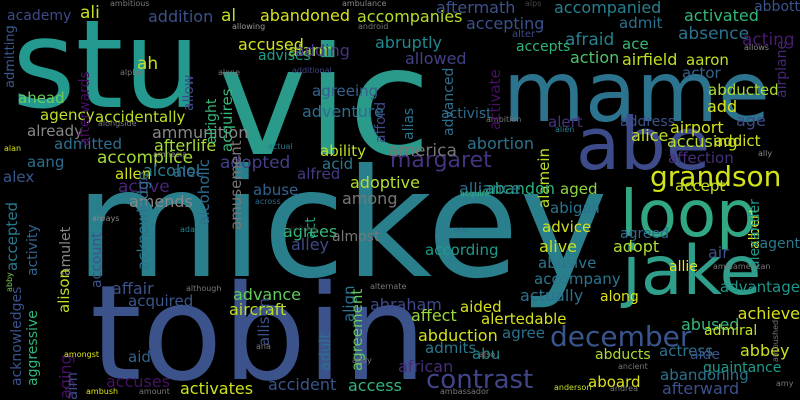 The width and height of the screenshot is (800, 400). Describe the element at coordinates (779, 244) in the screenshot. I see `cloud-word: agent` at that location.